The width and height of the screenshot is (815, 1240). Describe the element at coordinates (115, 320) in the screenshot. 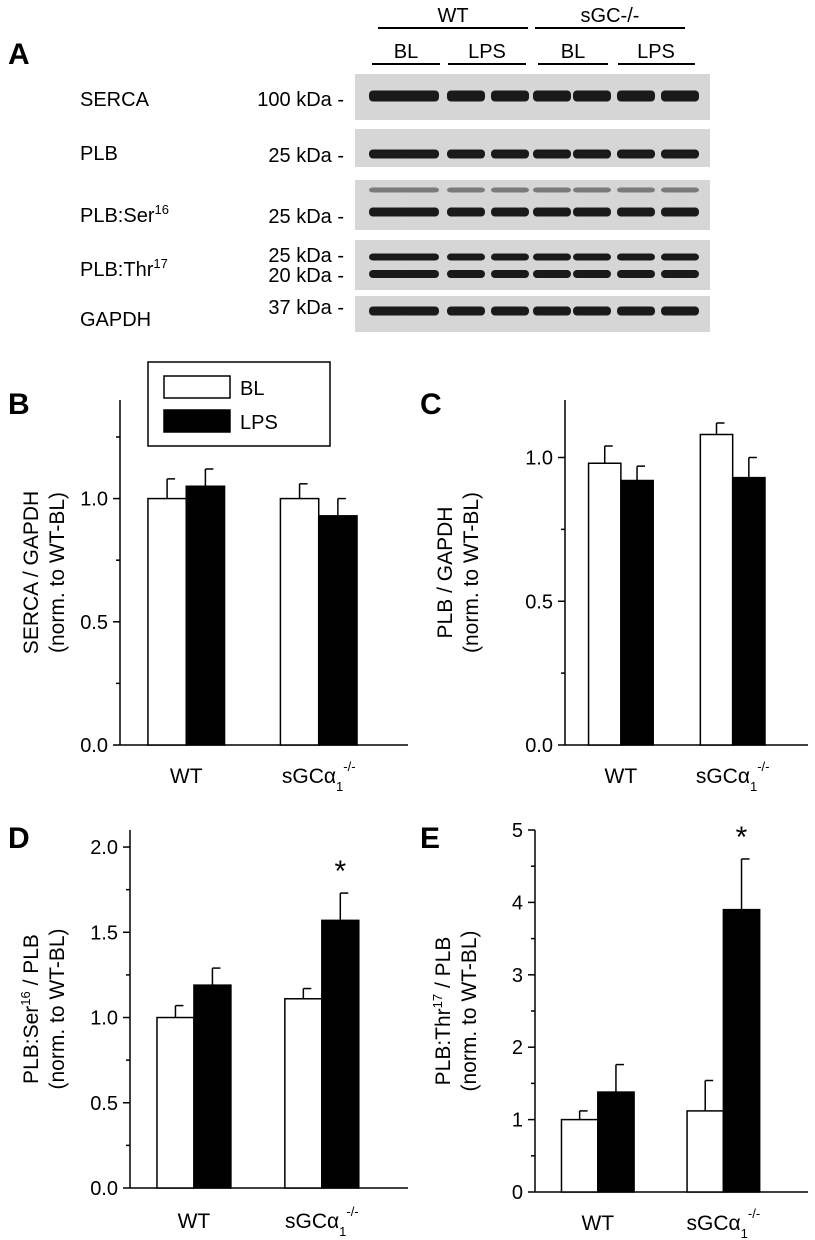

I see `blot-label-gapdh: GAPDH` at that location.